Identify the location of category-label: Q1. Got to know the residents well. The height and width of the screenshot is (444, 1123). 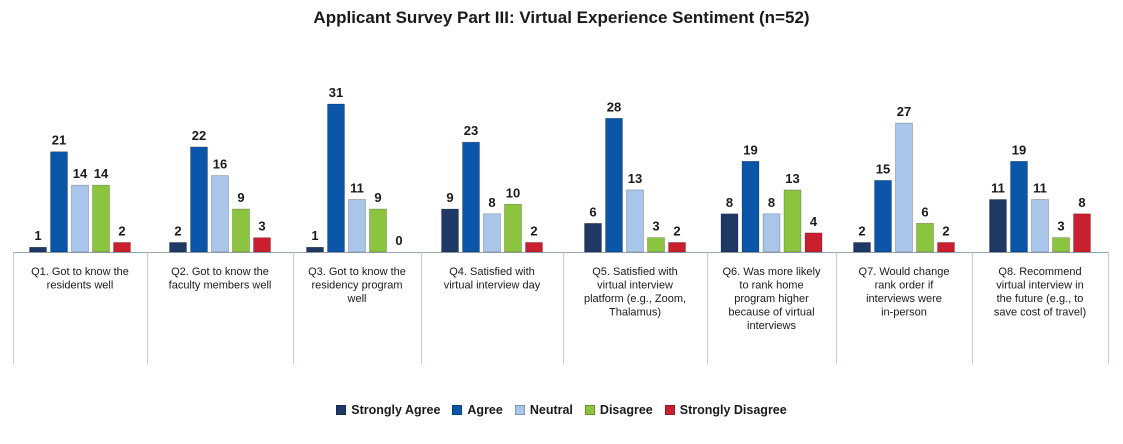
(80, 279).